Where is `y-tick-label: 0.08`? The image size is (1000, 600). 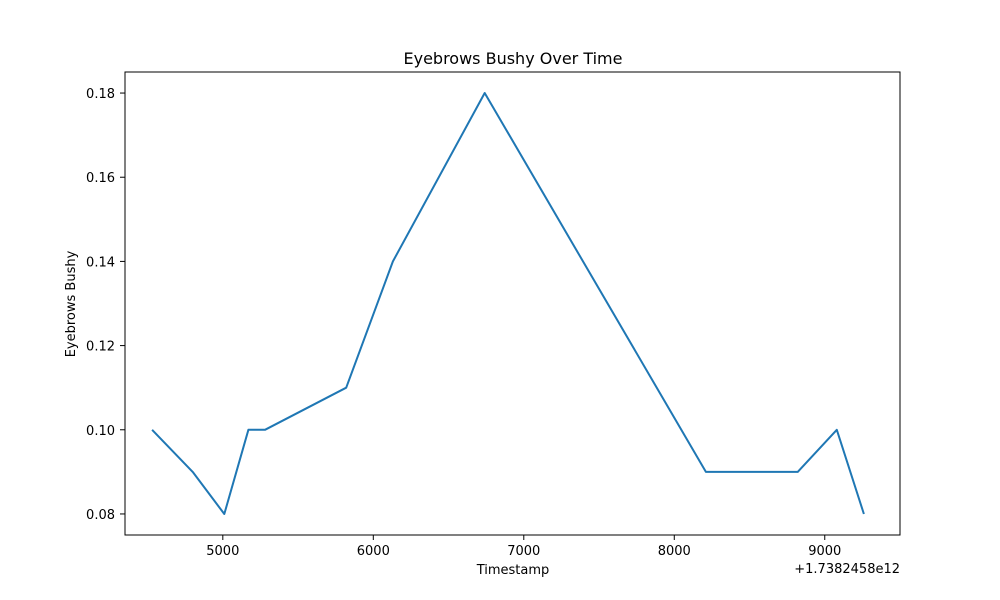 y-tick-label: 0.08 is located at coordinates (100, 515).